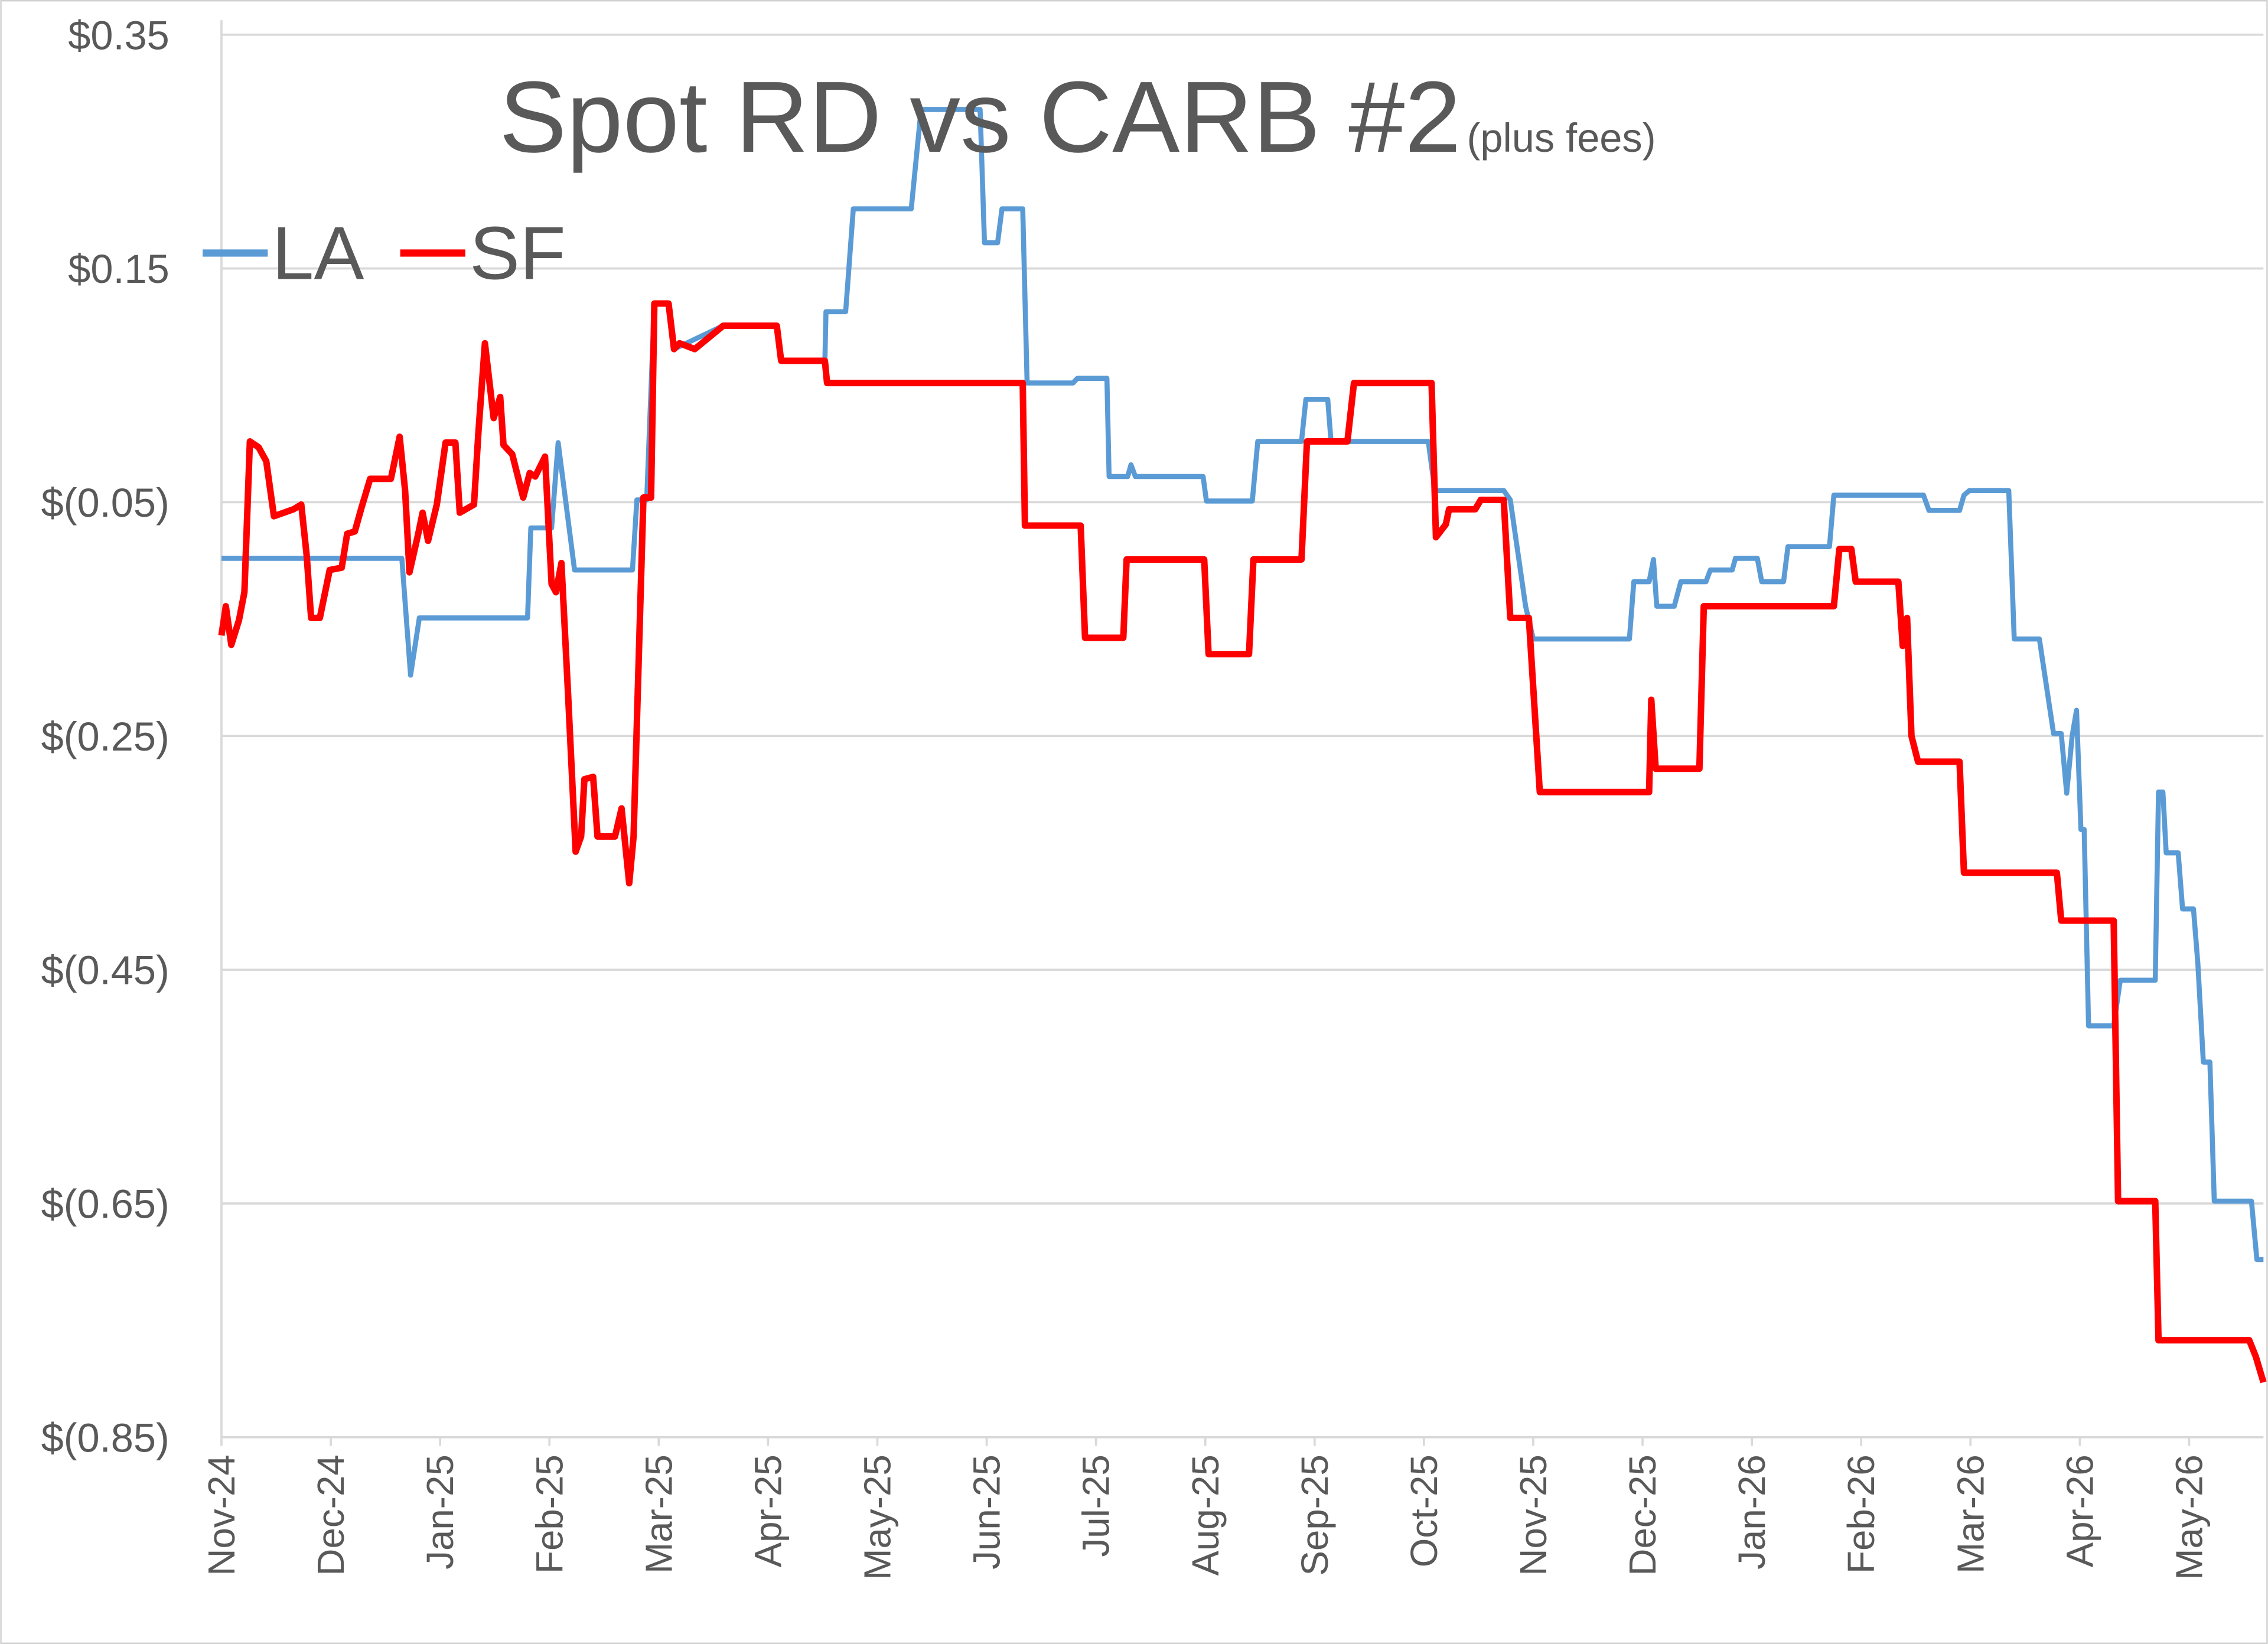  I want to click on legend: LA SF, so click(384, 253).